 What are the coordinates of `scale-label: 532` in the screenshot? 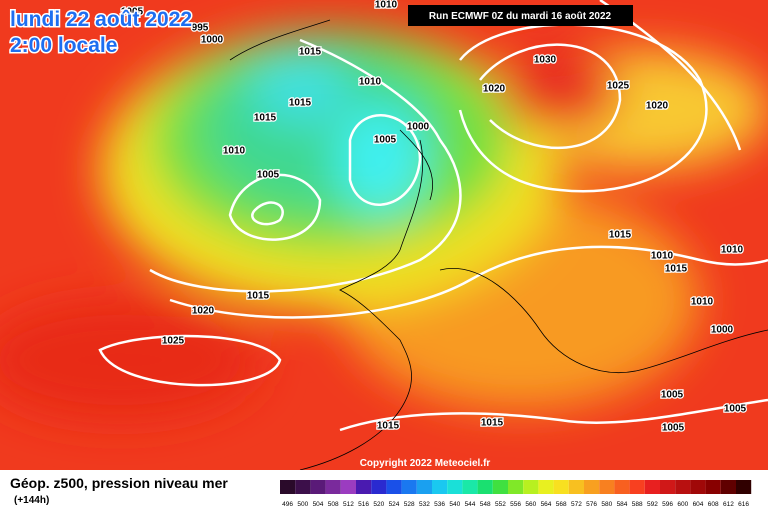 It's located at (424, 504).